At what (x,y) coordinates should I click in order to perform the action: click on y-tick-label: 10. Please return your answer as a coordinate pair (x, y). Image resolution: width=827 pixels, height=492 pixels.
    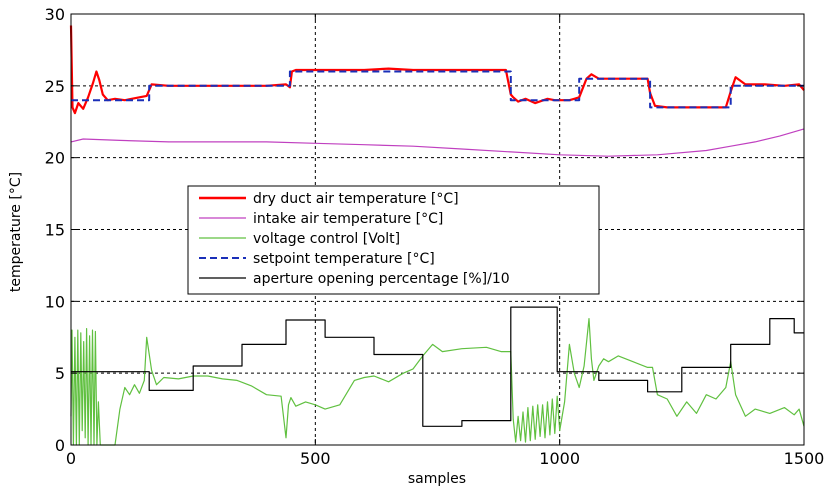
    Looking at the image, I should click on (55, 301).